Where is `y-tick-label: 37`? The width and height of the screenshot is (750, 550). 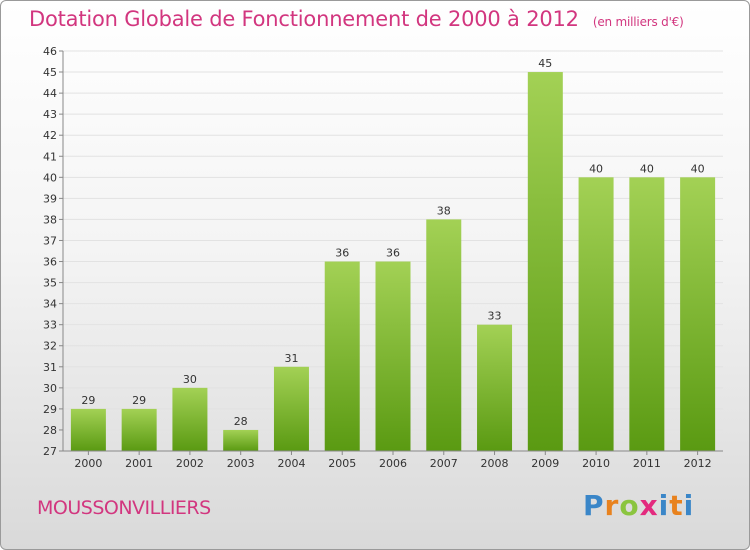
y-tick-label: 37 is located at coordinates (50, 240).